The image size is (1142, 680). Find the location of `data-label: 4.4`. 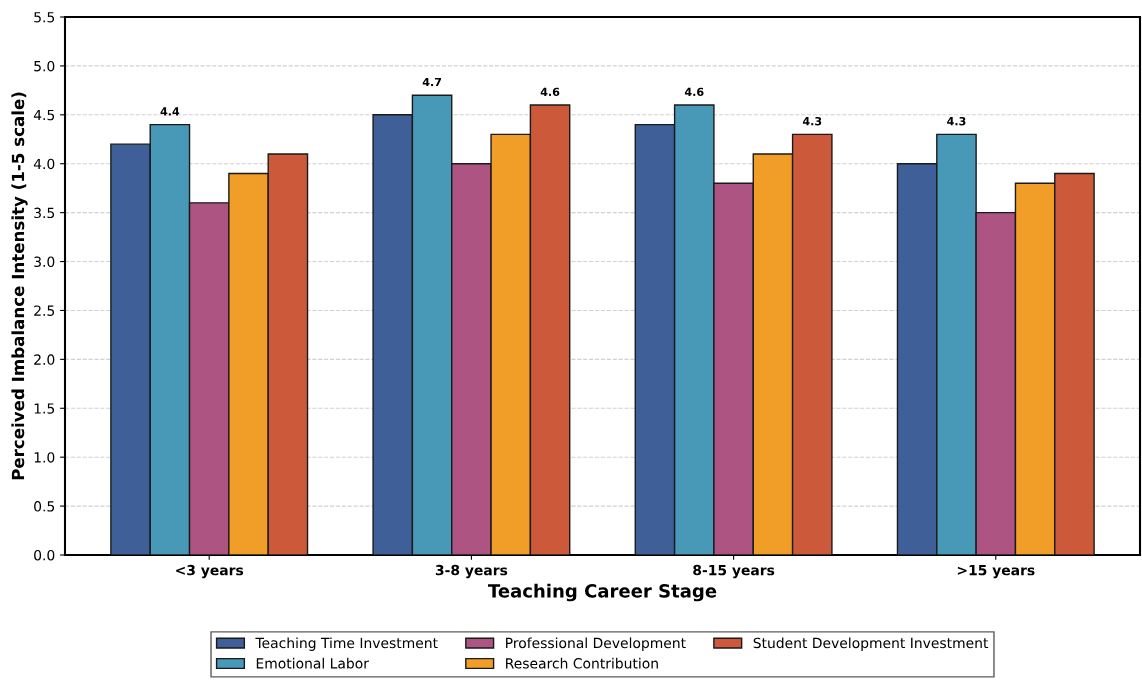

data-label: 4.4 is located at coordinates (170, 111).